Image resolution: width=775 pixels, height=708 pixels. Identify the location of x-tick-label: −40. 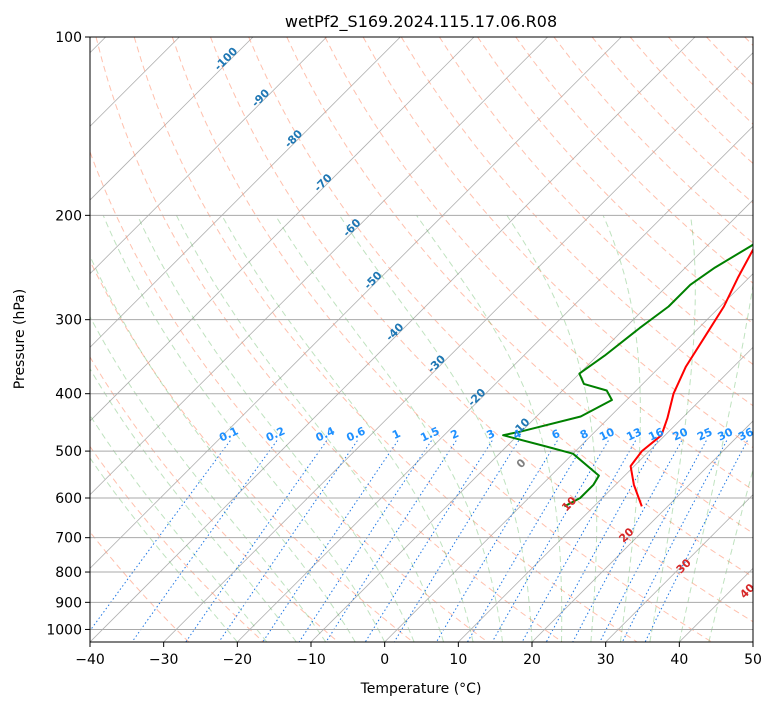
(90, 660).